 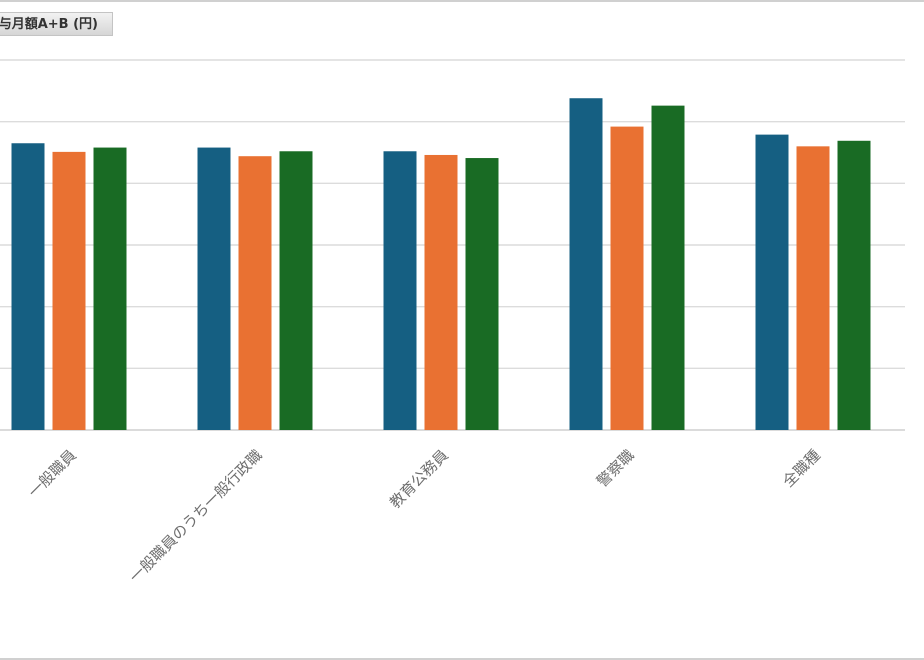 What do you see at coordinates (196, 516) in the screenshot?
I see `x-tick-label-1: 一般職員のうち一般行政職` at bounding box center [196, 516].